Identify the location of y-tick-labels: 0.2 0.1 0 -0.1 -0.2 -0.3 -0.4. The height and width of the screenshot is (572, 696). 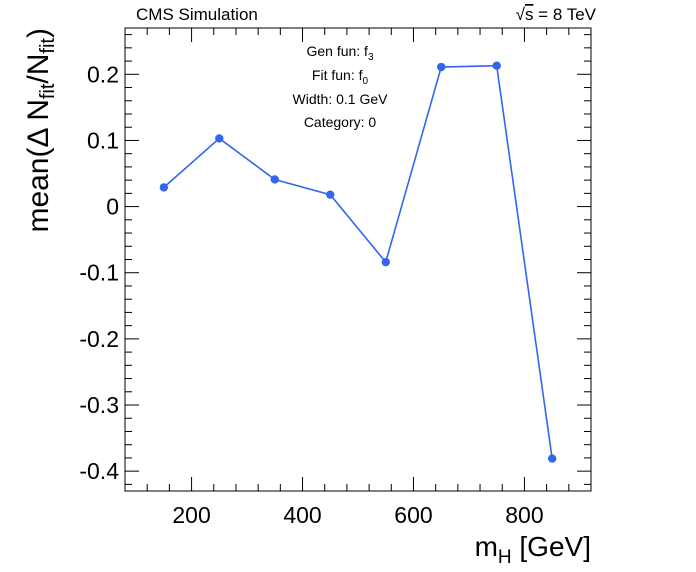
(99, 272).